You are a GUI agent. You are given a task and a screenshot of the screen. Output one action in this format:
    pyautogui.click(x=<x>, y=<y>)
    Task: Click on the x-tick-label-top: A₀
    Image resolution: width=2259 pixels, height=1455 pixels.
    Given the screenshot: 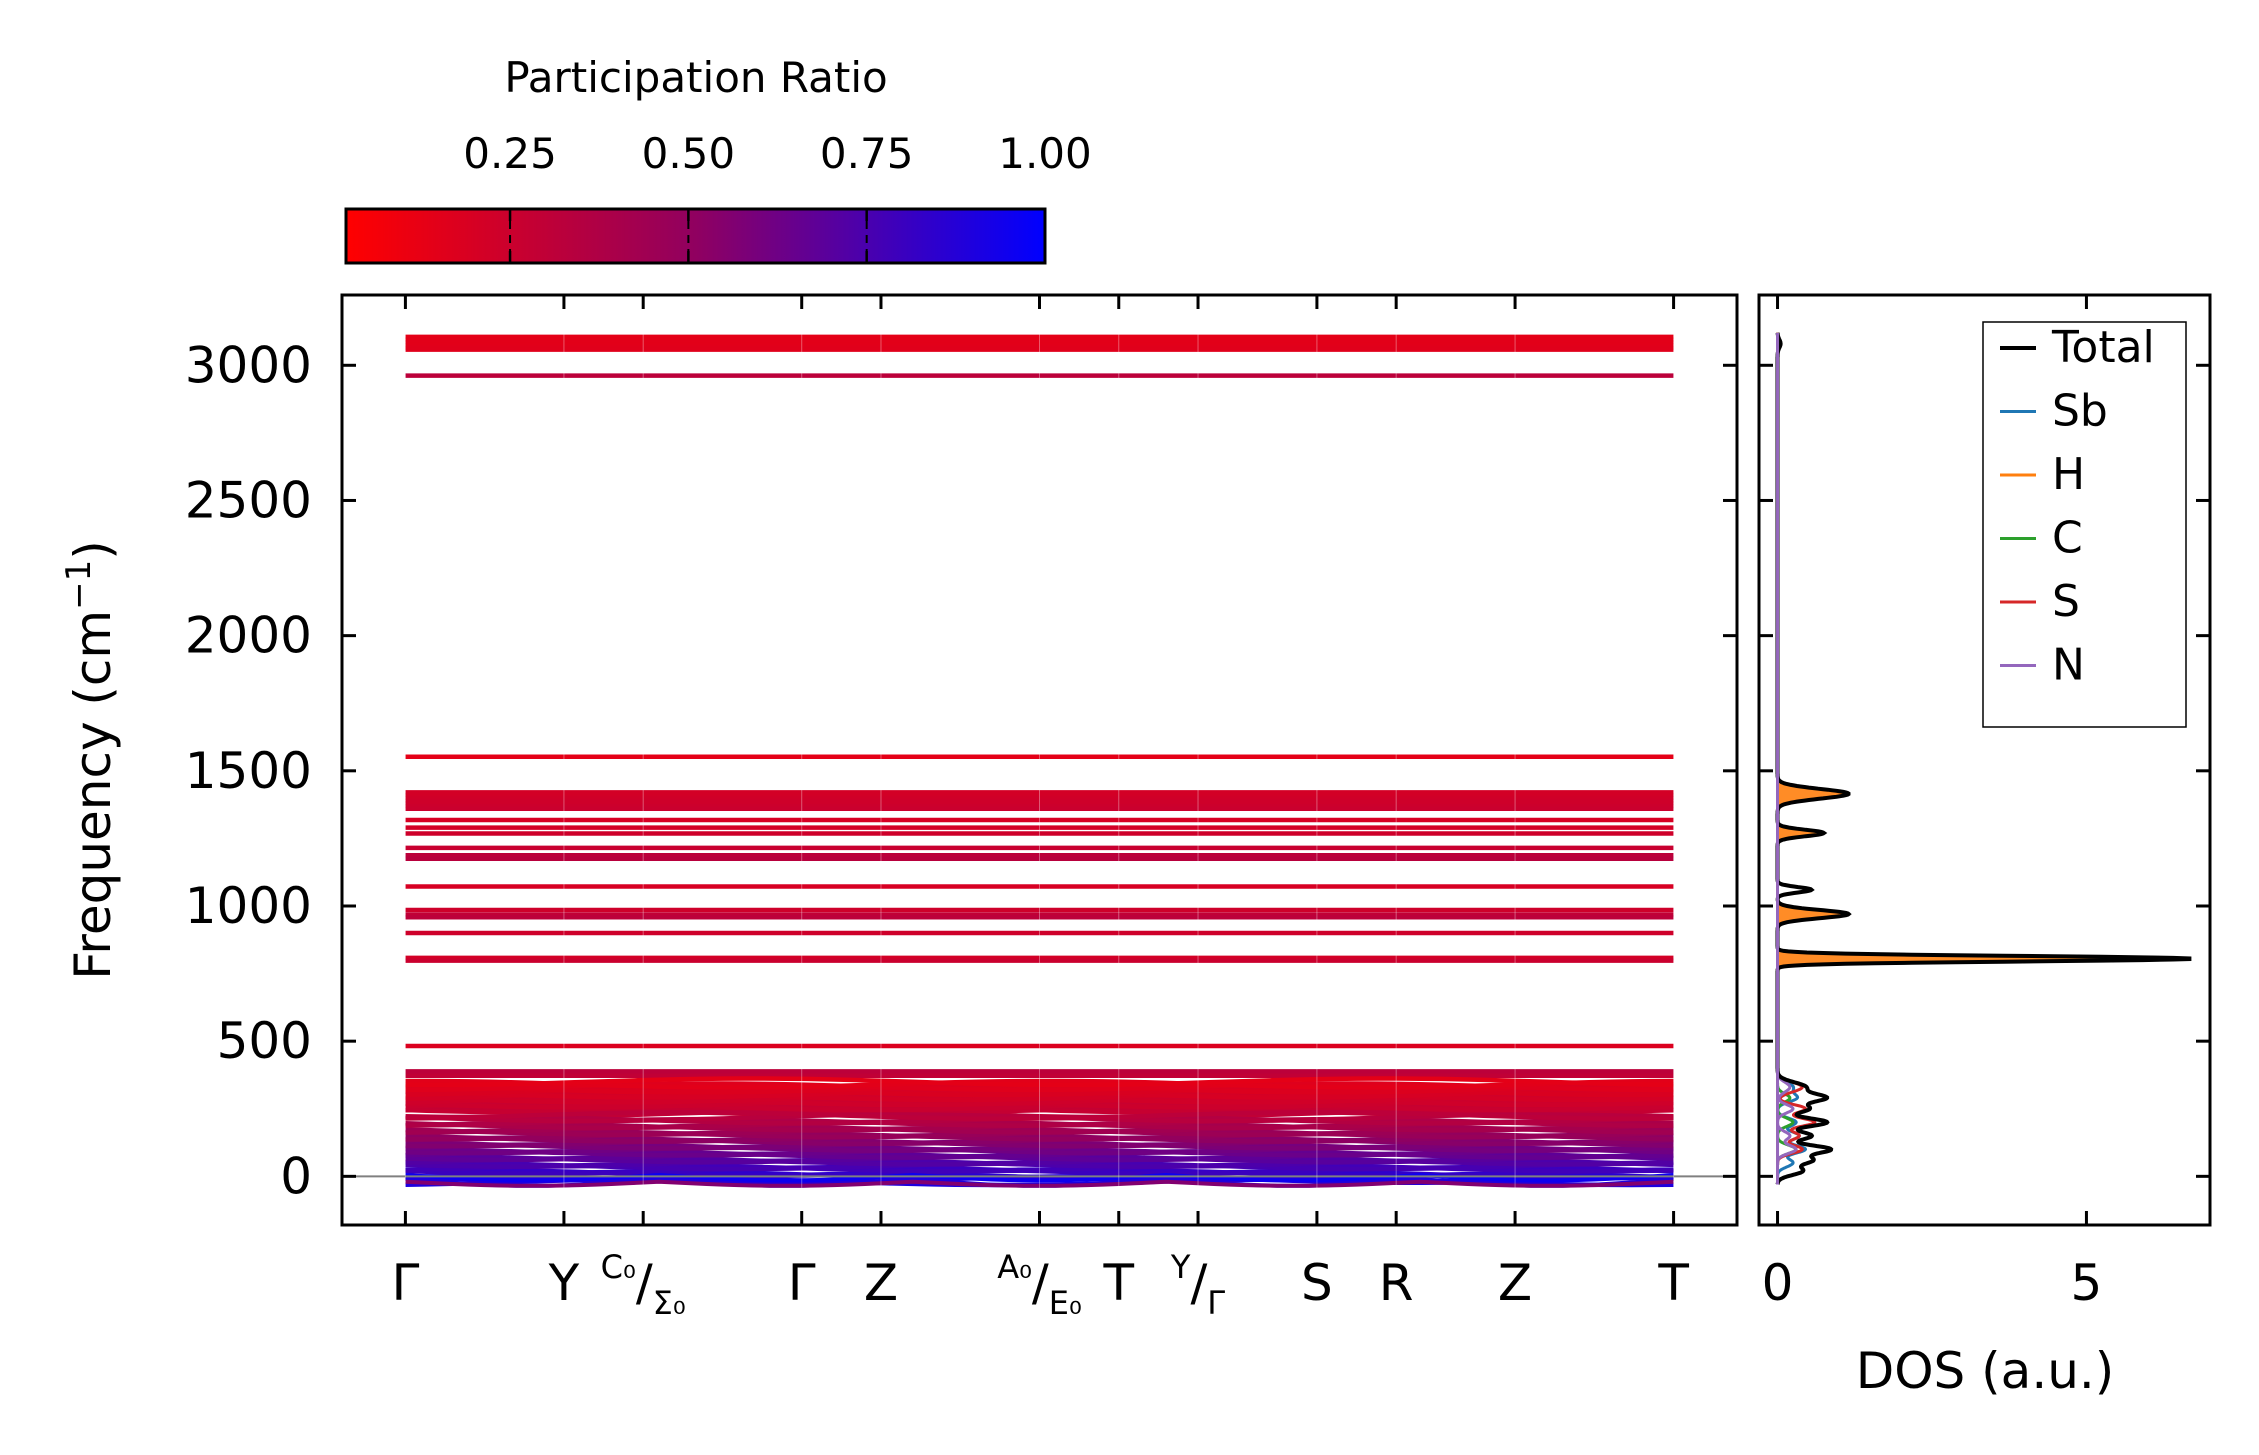 What is the action you would take?
    pyautogui.click(x=1014, y=1267)
    